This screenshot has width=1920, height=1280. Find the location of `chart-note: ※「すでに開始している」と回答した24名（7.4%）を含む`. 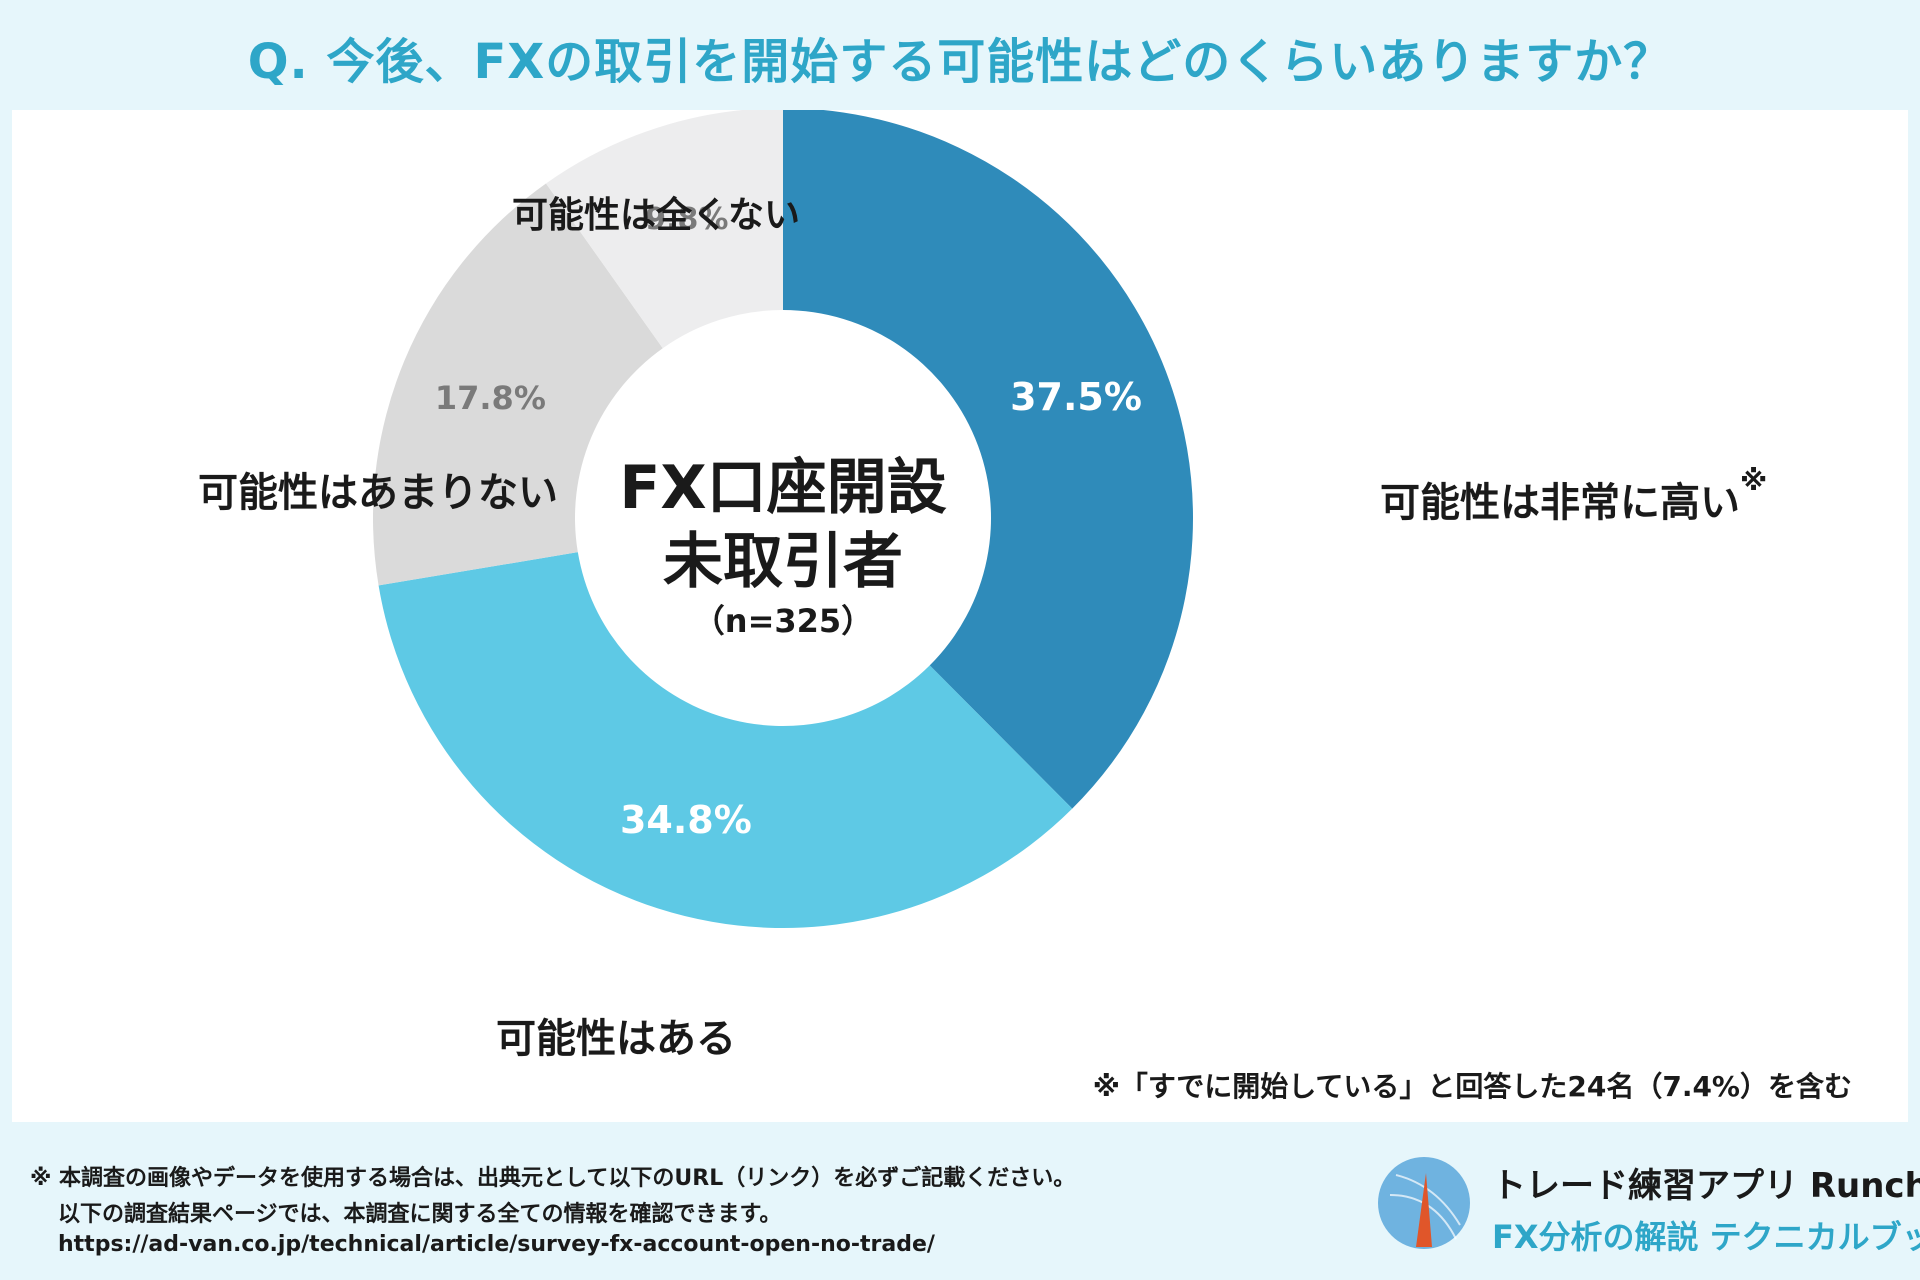

chart-note: ※「すでに開始している」と回答した24名（7.4%）を含む is located at coordinates (1472, 1086).